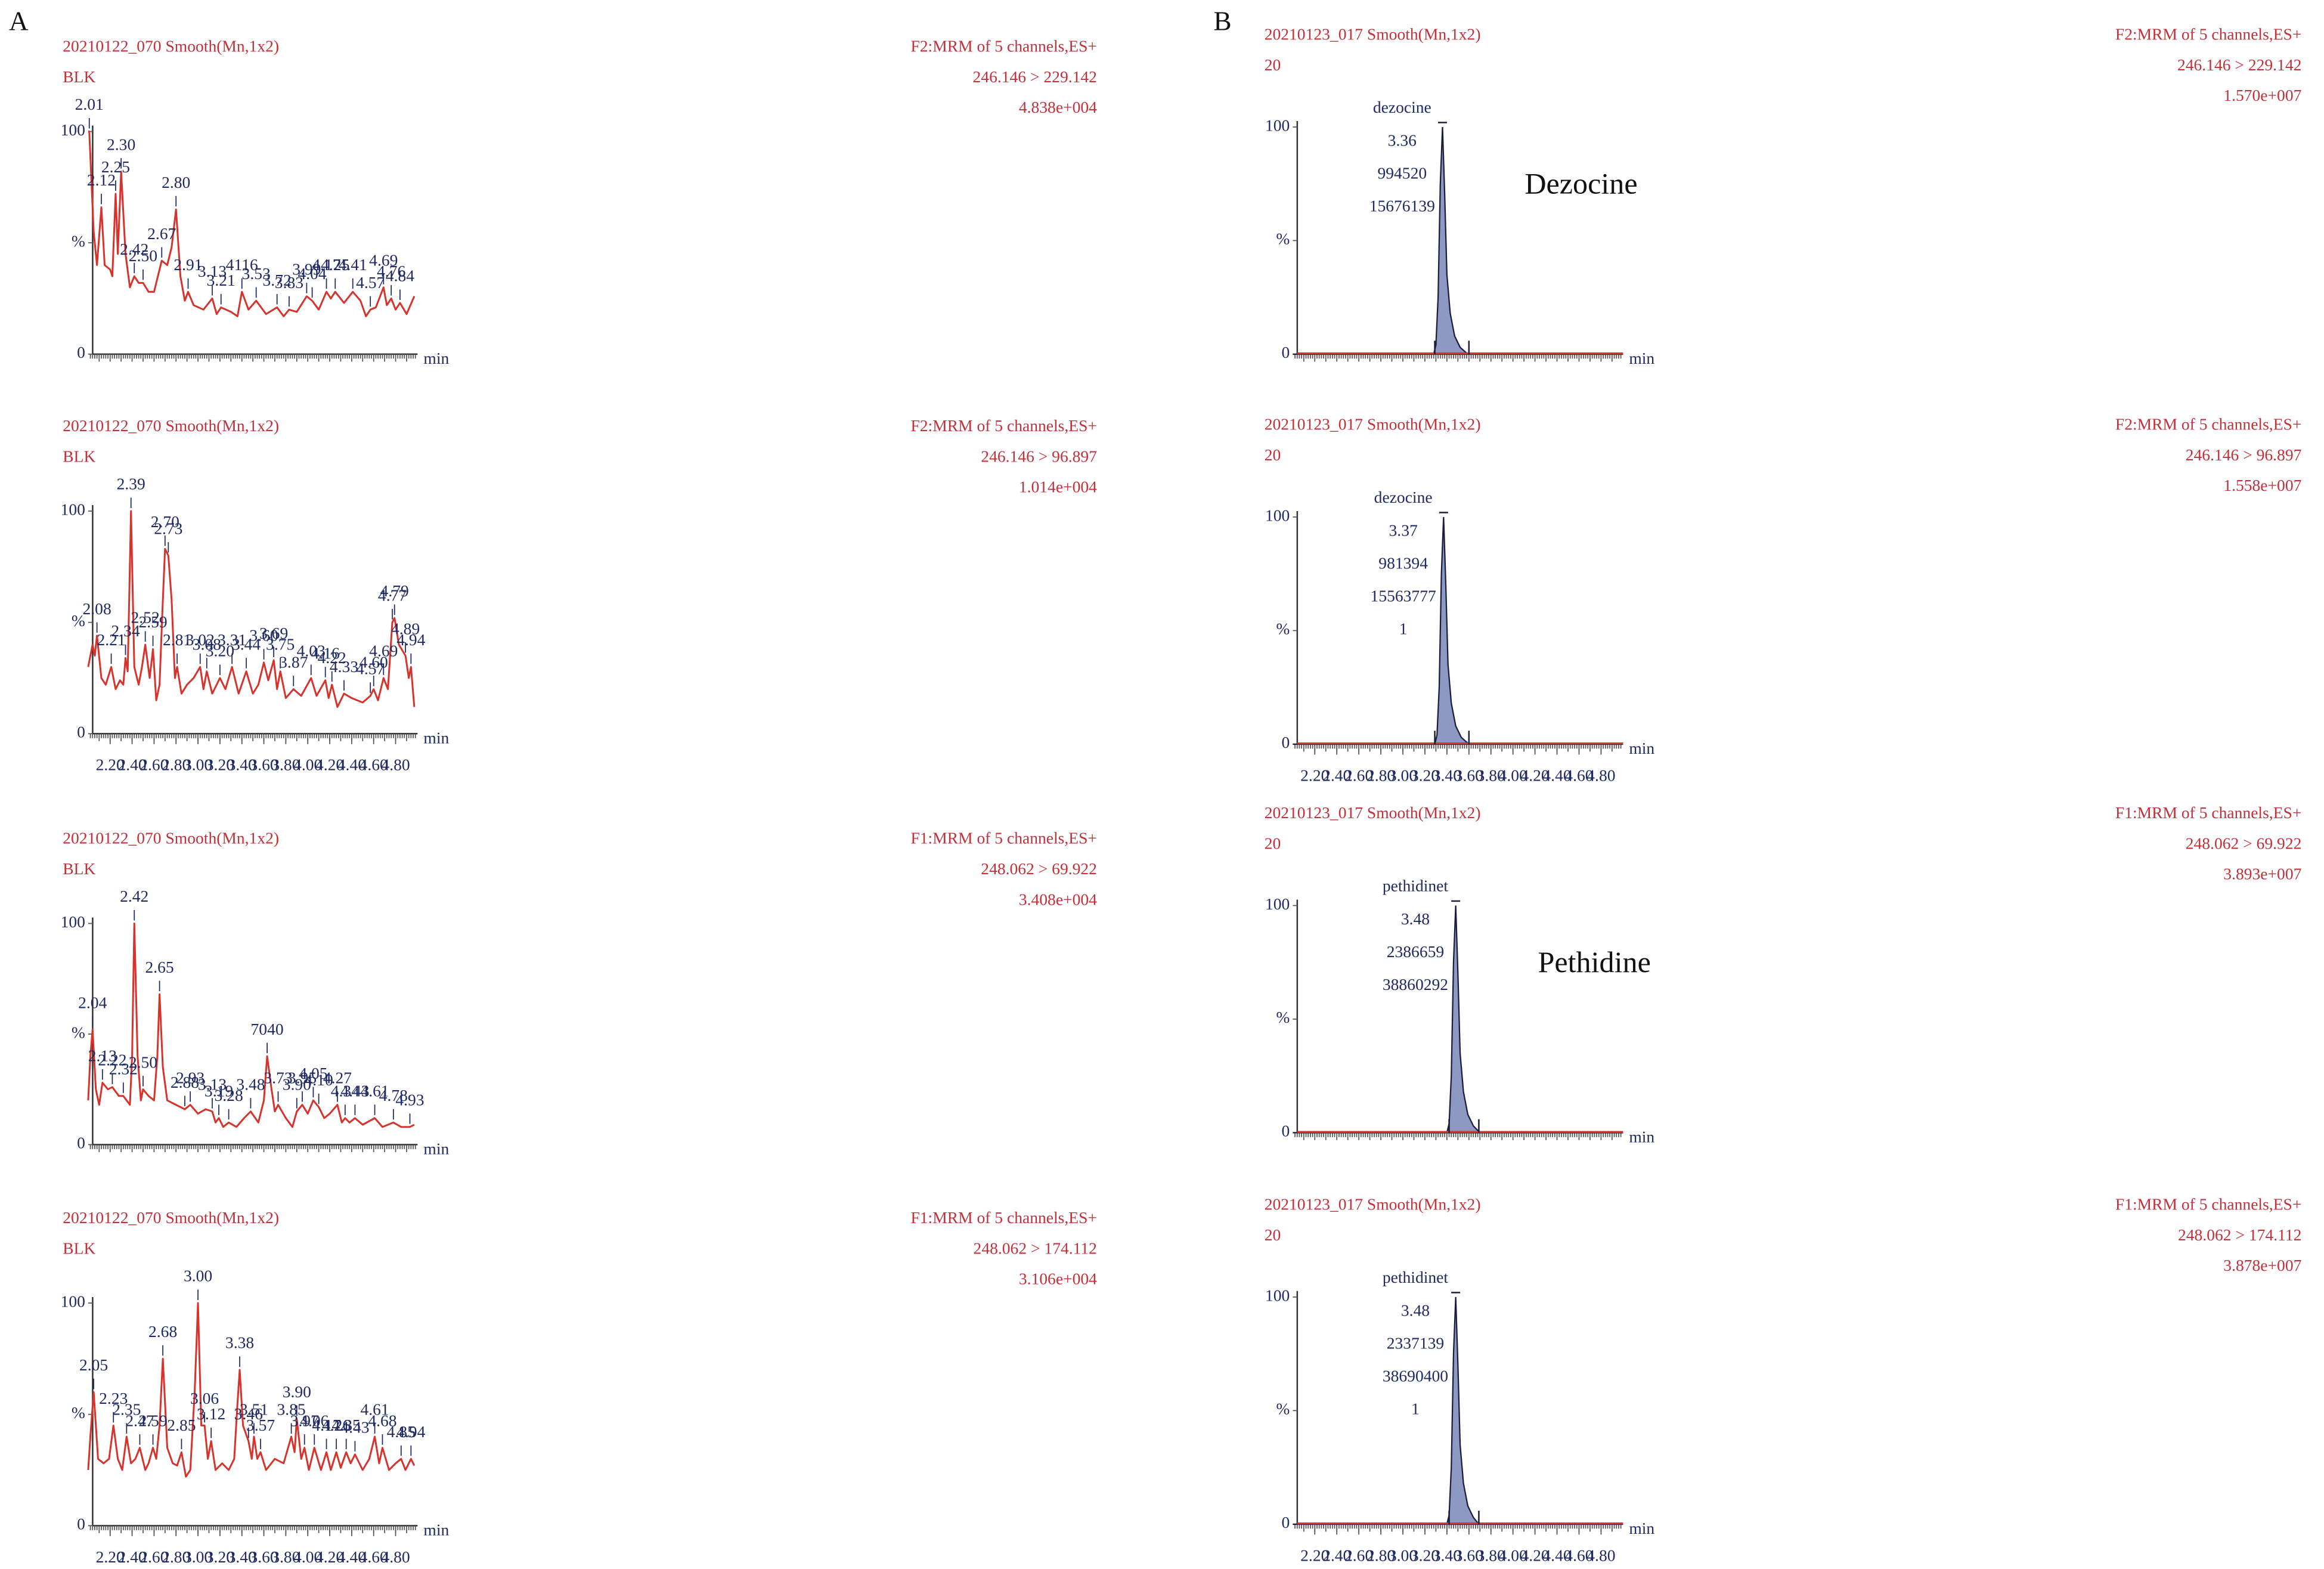 This screenshot has width=2324, height=1569. Describe the element at coordinates (1402, 206) in the screenshot. I see `peak-annotation: 15676139` at that location.